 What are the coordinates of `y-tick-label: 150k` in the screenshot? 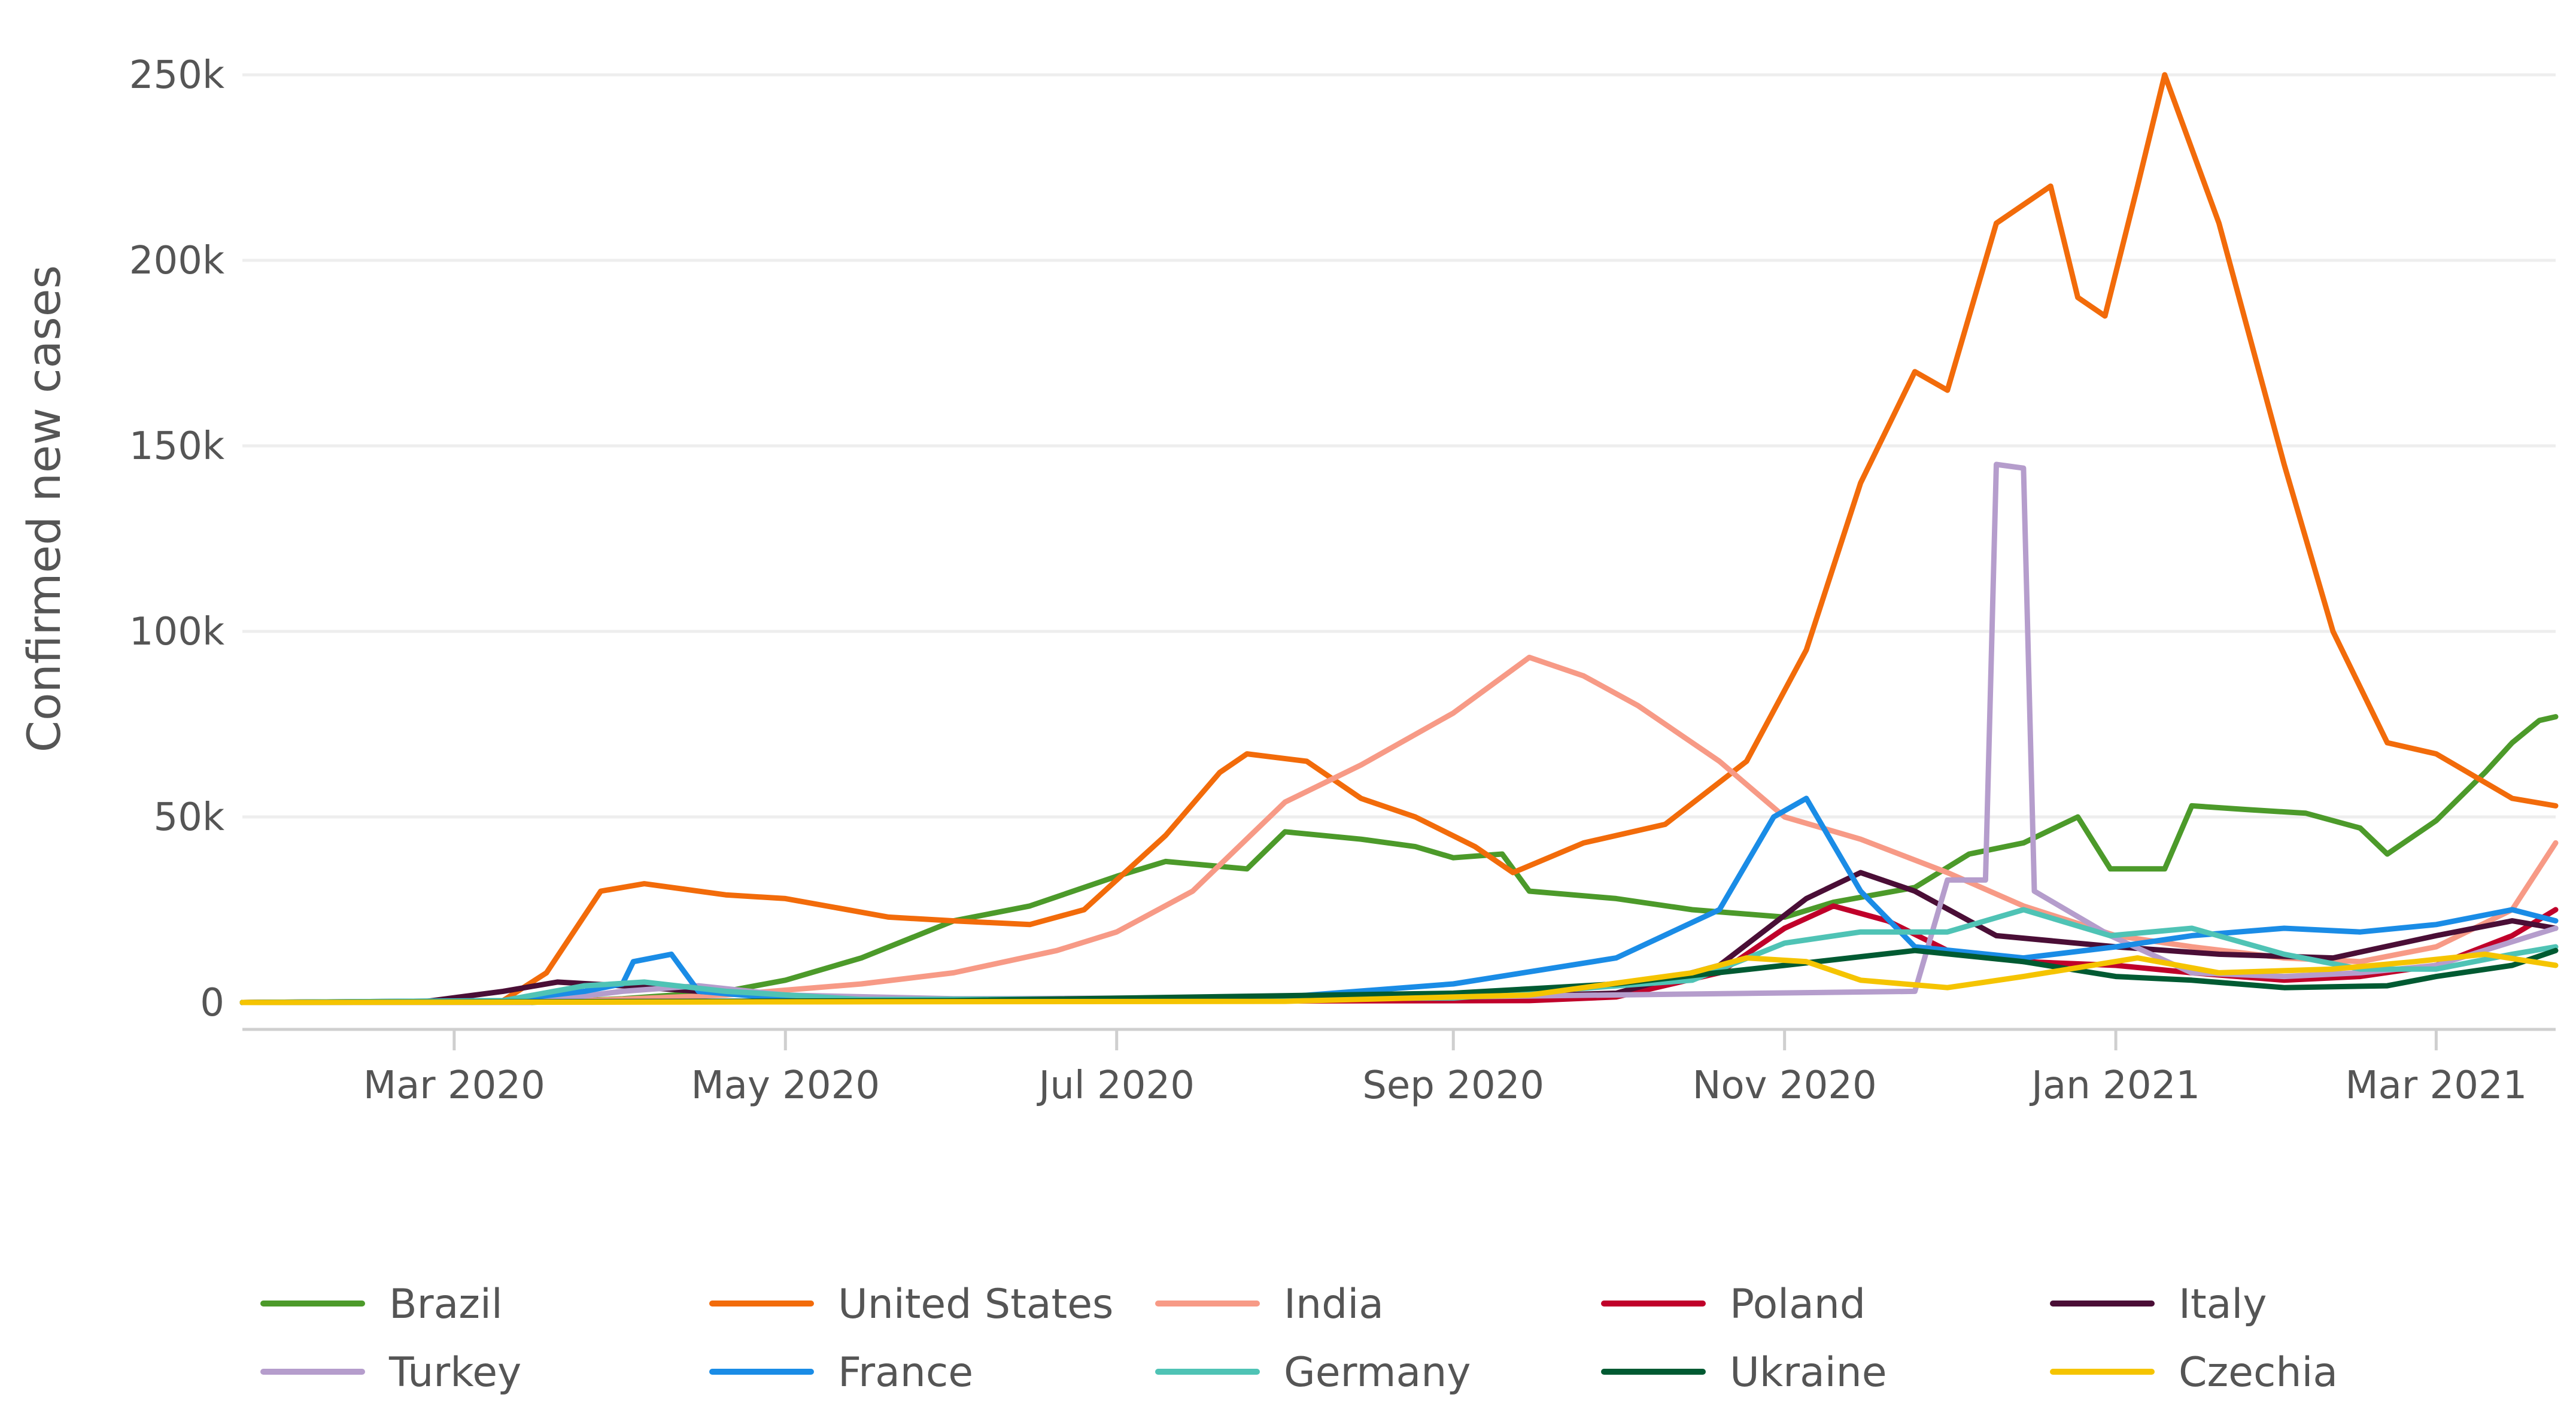 It's located at (176, 447).